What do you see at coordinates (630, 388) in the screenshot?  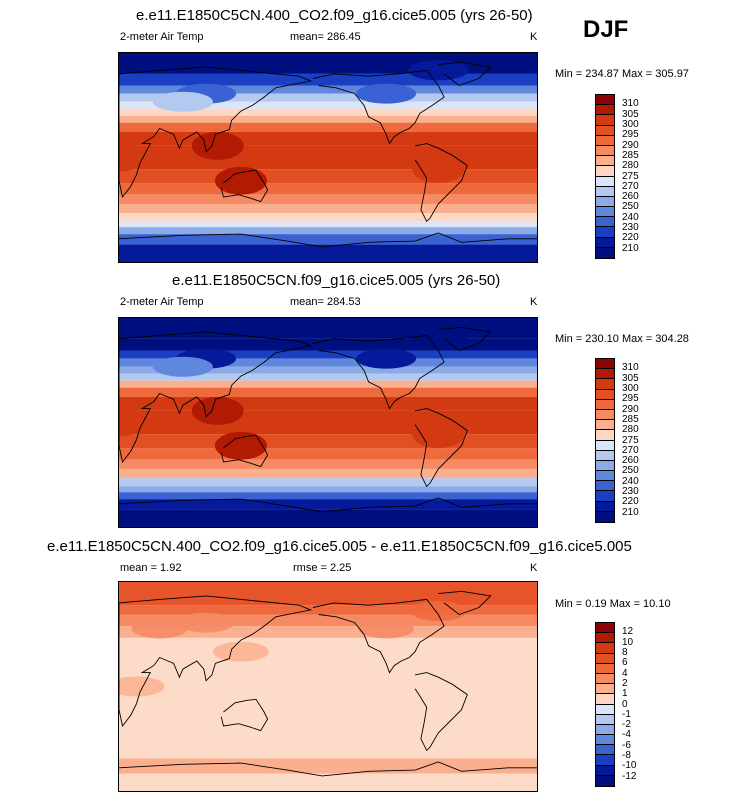 I see `colorbar-tick-label: 300` at bounding box center [630, 388].